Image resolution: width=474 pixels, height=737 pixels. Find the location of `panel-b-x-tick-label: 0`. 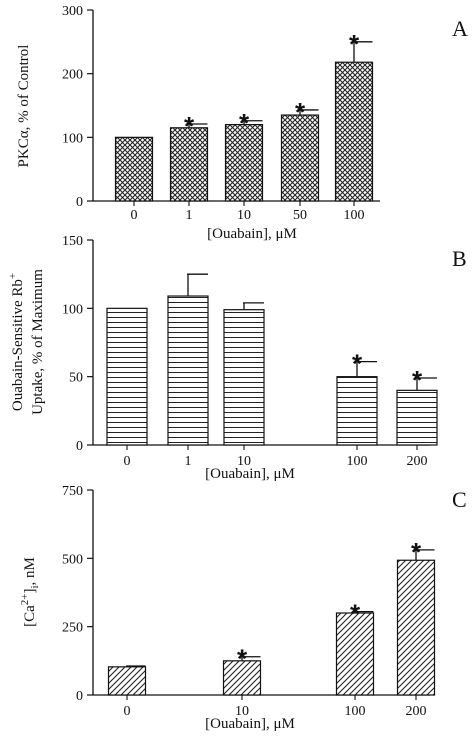

panel-b-x-tick-label: 0 is located at coordinates (127, 461).